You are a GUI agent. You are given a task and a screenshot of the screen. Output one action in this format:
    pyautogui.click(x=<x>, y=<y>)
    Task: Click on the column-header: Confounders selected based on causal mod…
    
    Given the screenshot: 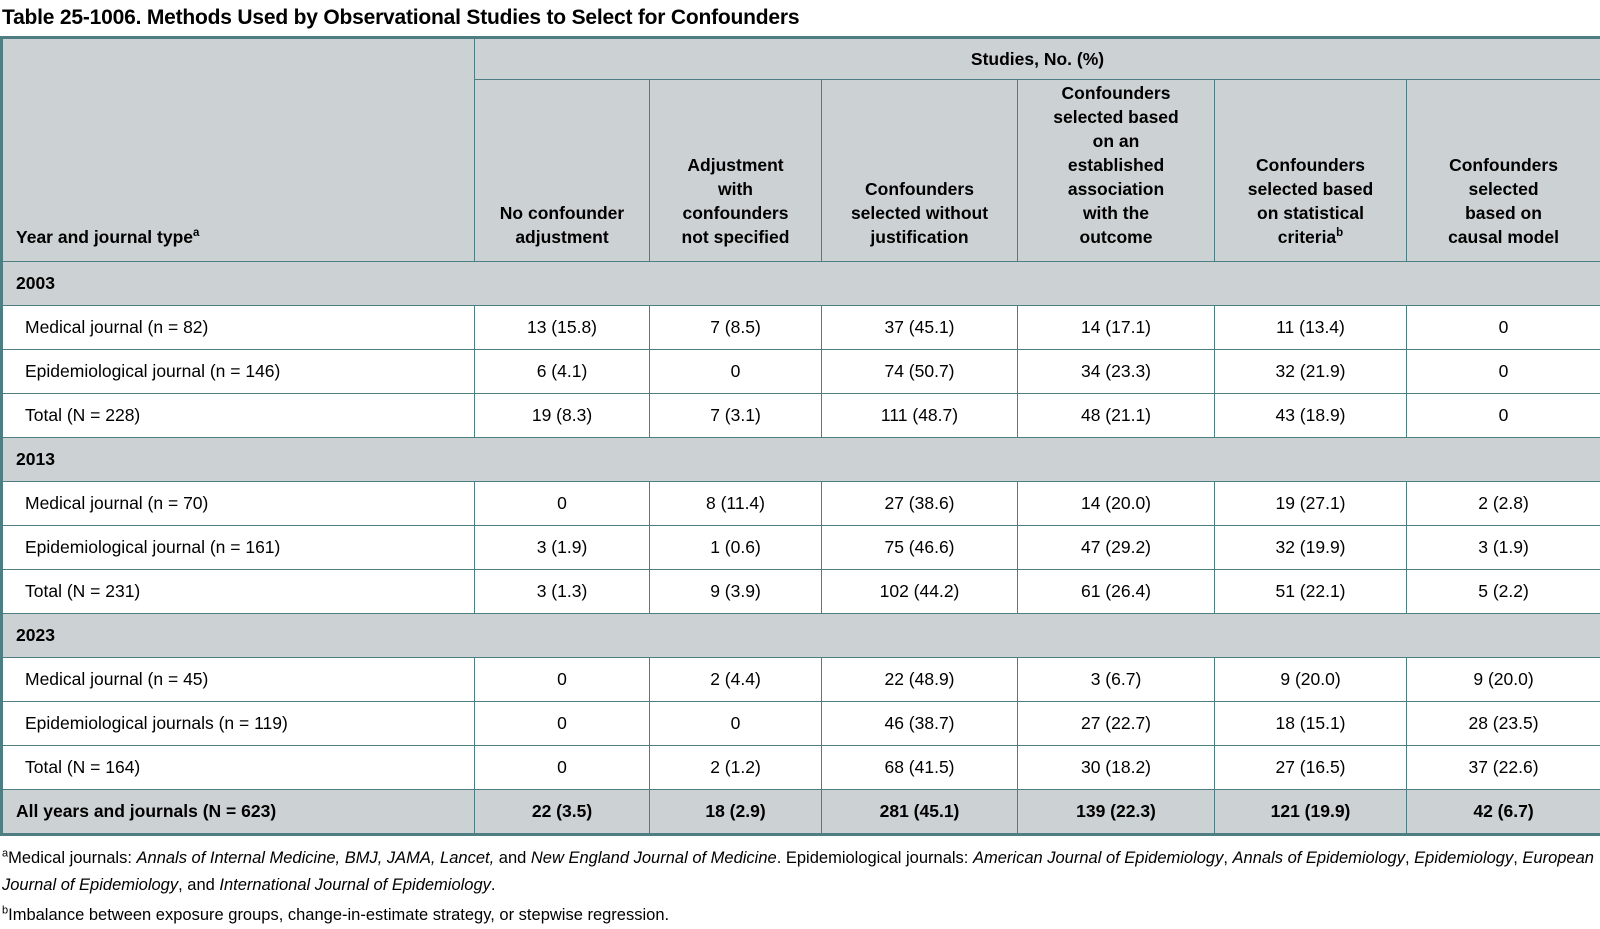 What is the action you would take?
    pyautogui.click(x=1503, y=171)
    